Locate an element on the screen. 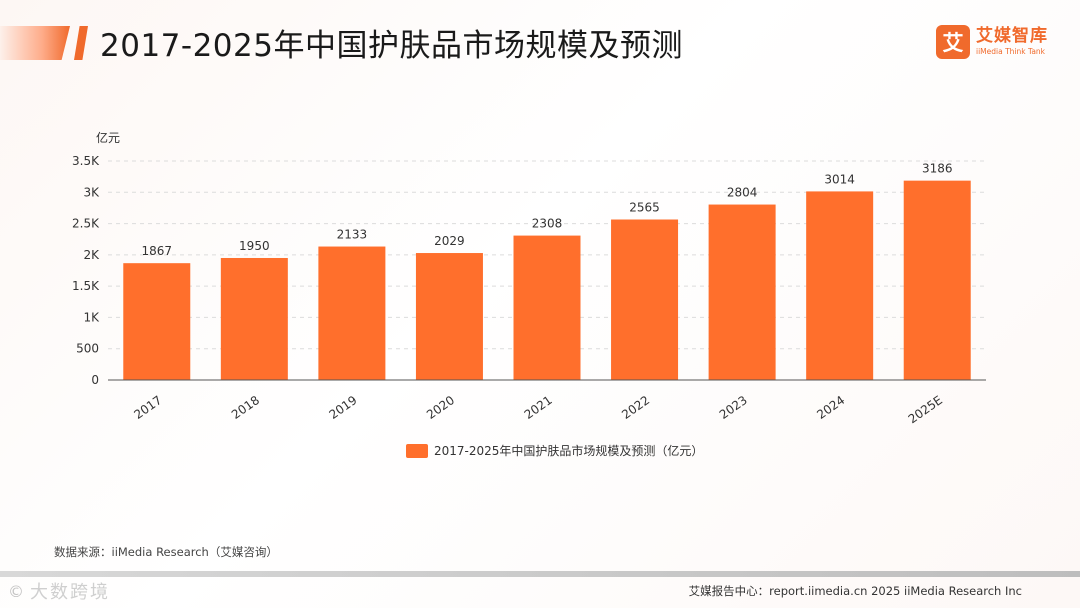 Image resolution: width=1080 pixels, height=608 pixels. bar-2024 is located at coordinates (840, 285).